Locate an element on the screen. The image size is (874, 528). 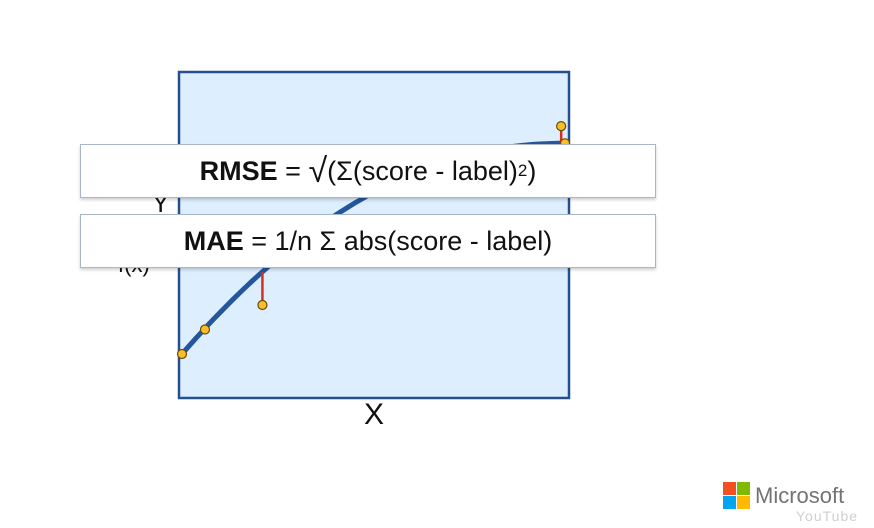
mae-rest: = 1/n Σ abs(score - label) is located at coordinates (398, 240).